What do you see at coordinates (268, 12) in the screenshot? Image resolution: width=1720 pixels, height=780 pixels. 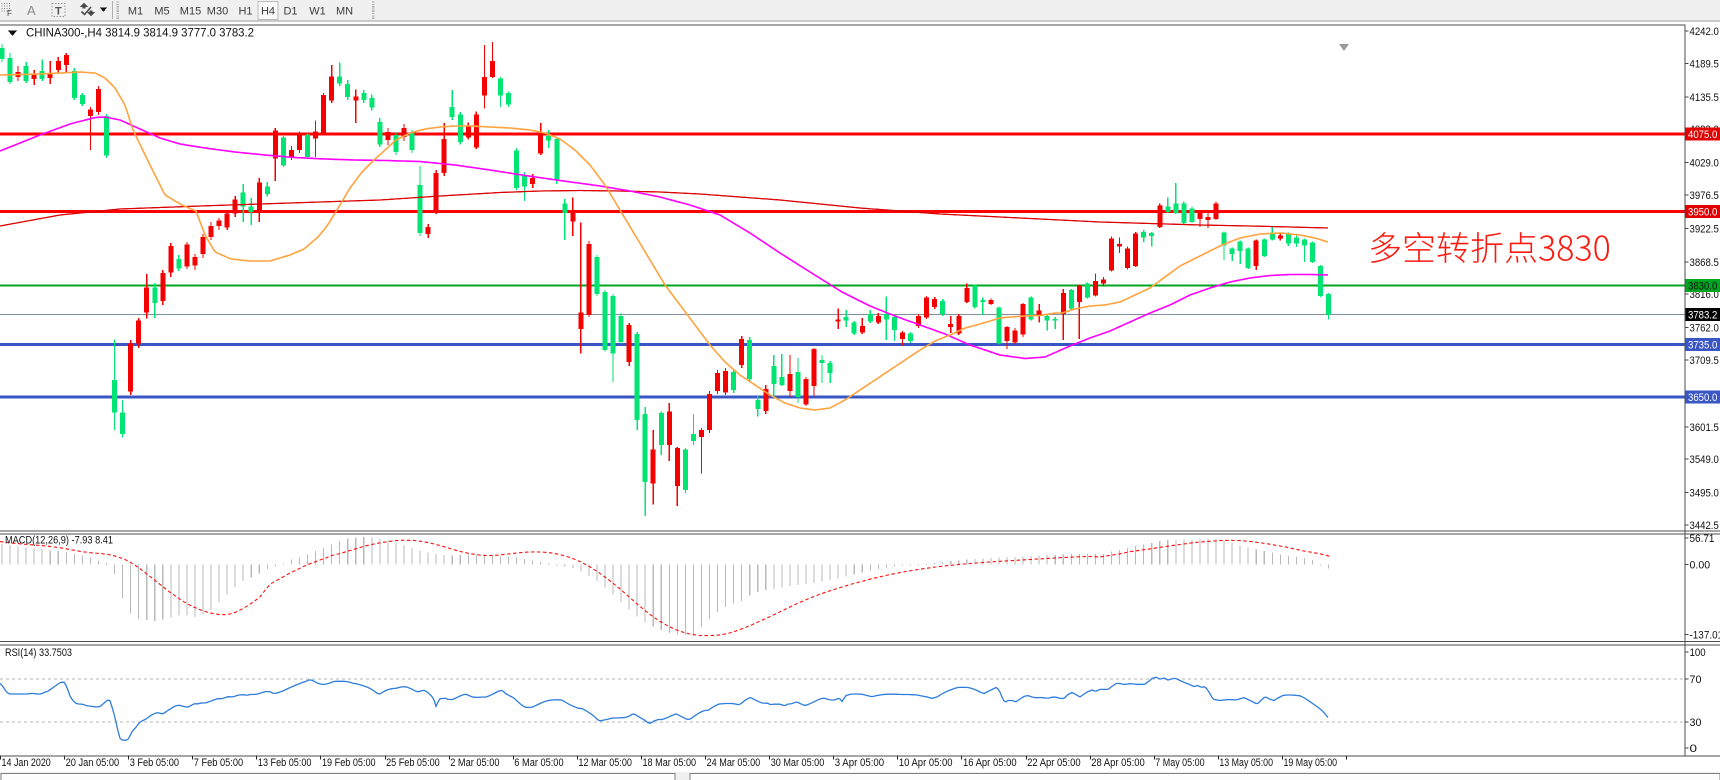 I see `svg-text: H4` at bounding box center [268, 12].